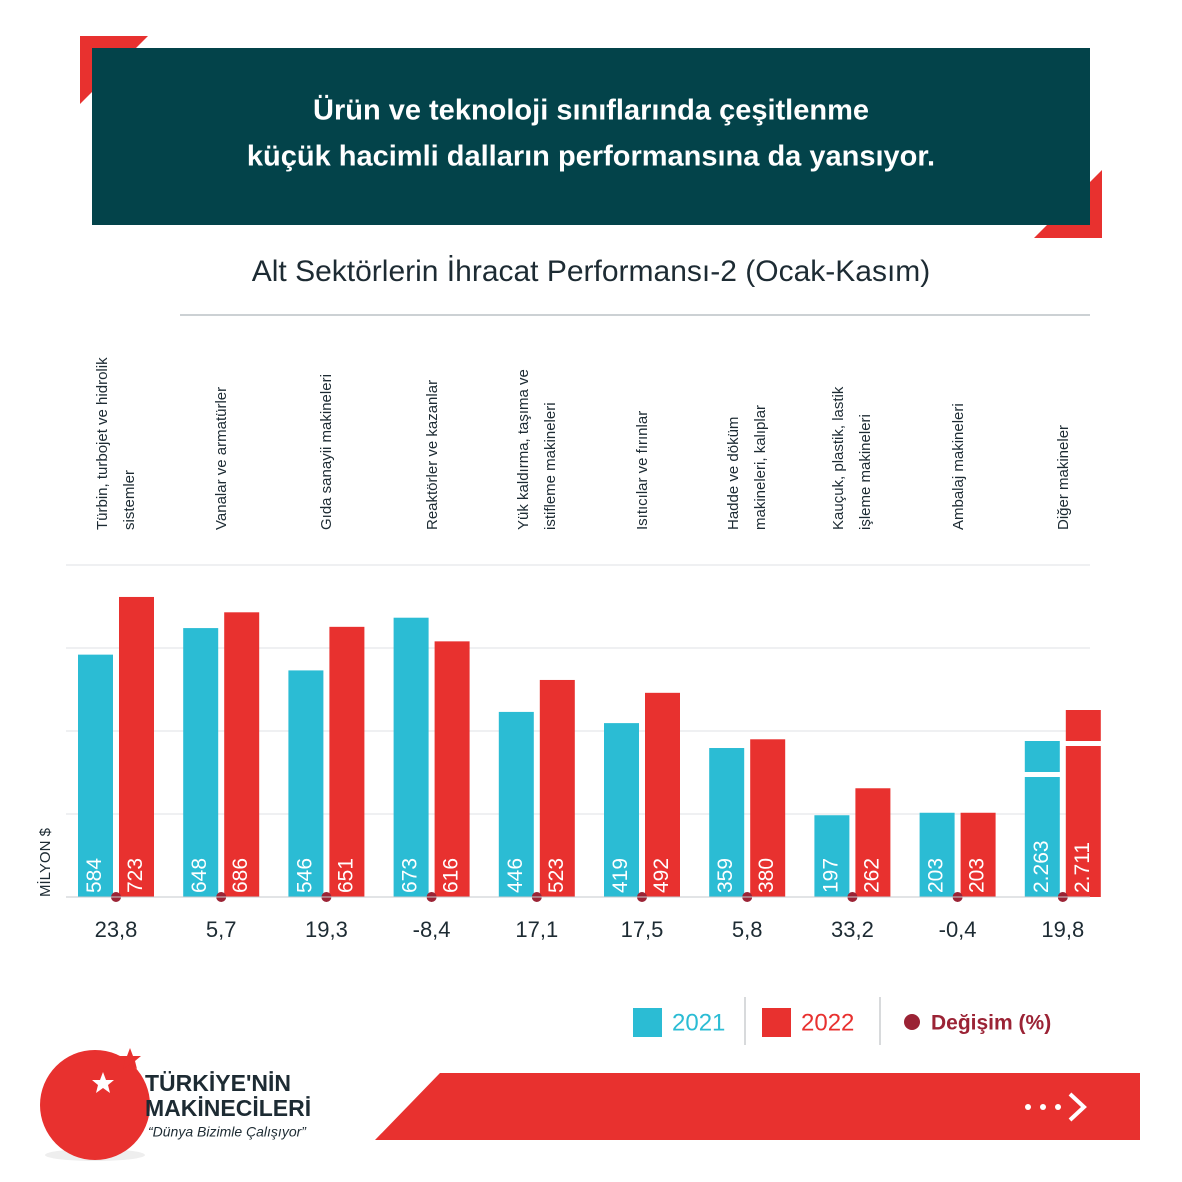 The width and height of the screenshot is (1182, 1182). I want to click on category-label: Türbin, turbojet ve hidrolik sistemler, so click(116, 443).